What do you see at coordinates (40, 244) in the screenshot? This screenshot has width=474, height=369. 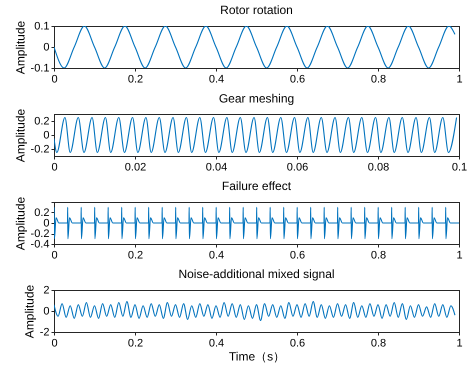 I see `y-tick-label: -0.4` at bounding box center [40, 244].